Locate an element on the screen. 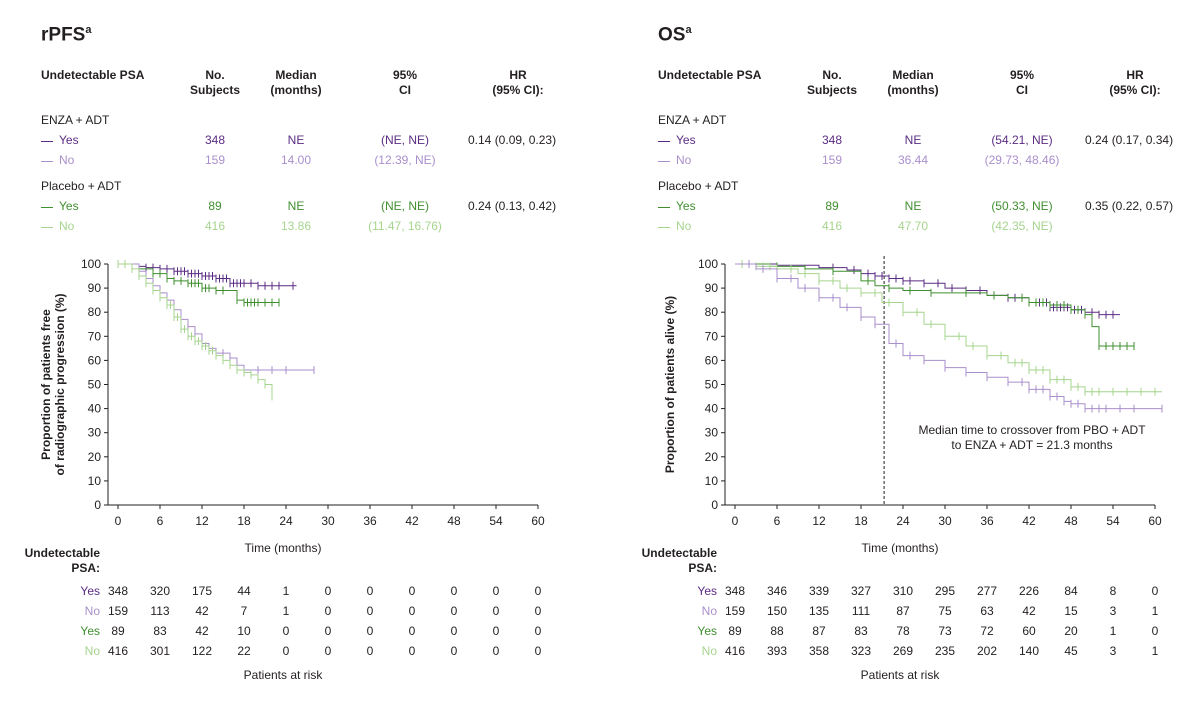 This screenshot has width=1200, height=702. header-no-subjects: No. Subjects is located at coordinates (832, 83).